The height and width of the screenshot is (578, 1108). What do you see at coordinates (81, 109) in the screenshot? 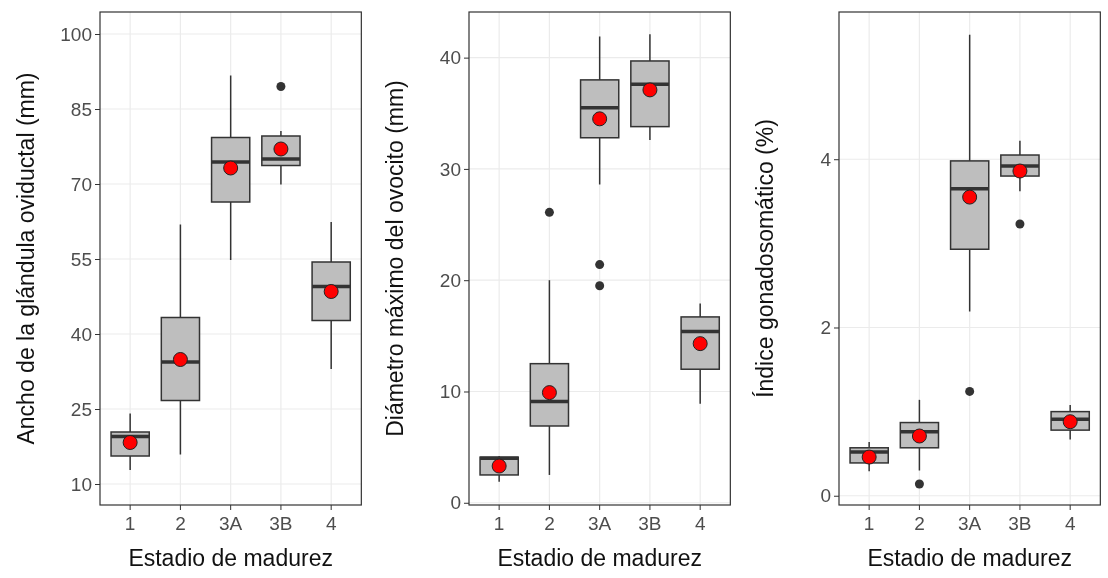
I see `y-tick-label: 85` at bounding box center [81, 109].